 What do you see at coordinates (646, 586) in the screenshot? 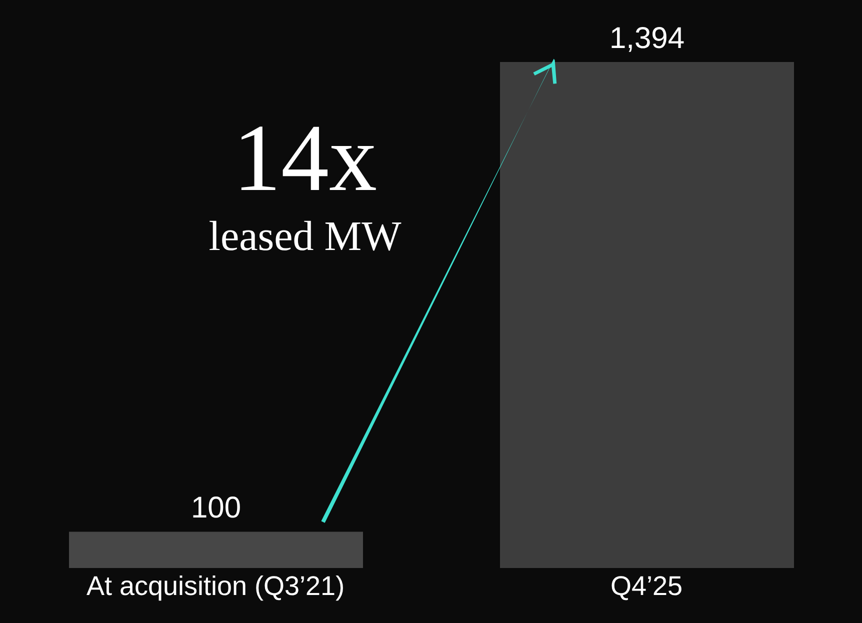
I see `x-tick-label: Q4’25` at bounding box center [646, 586].